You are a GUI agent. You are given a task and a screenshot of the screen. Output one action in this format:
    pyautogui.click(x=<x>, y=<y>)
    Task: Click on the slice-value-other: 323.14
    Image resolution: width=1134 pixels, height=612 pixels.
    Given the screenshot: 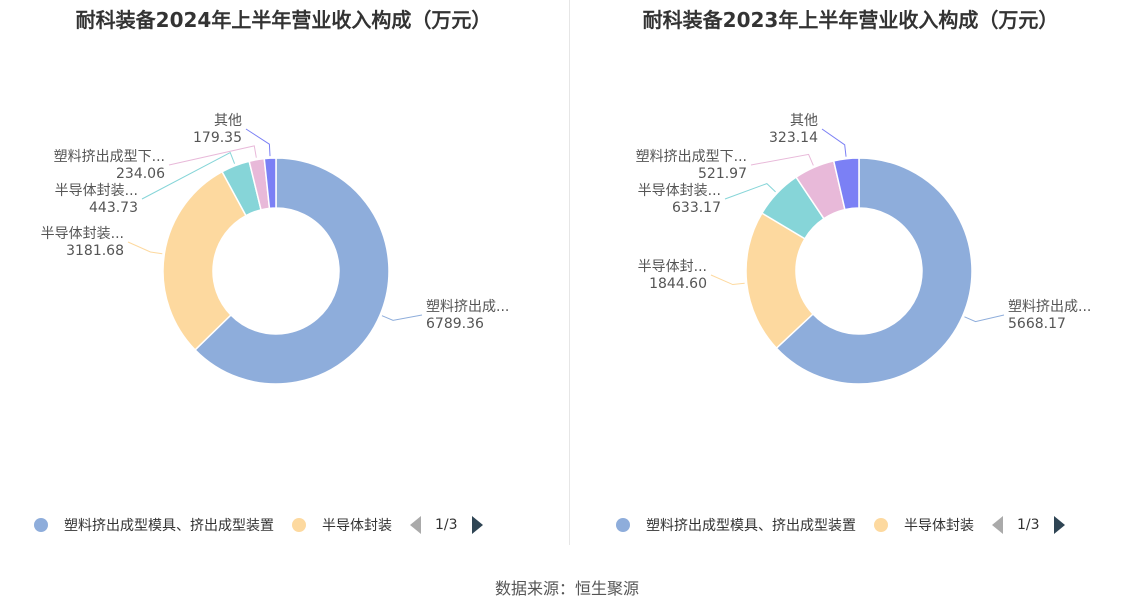 What is the action you would take?
    pyautogui.click(x=793, y=138)
    